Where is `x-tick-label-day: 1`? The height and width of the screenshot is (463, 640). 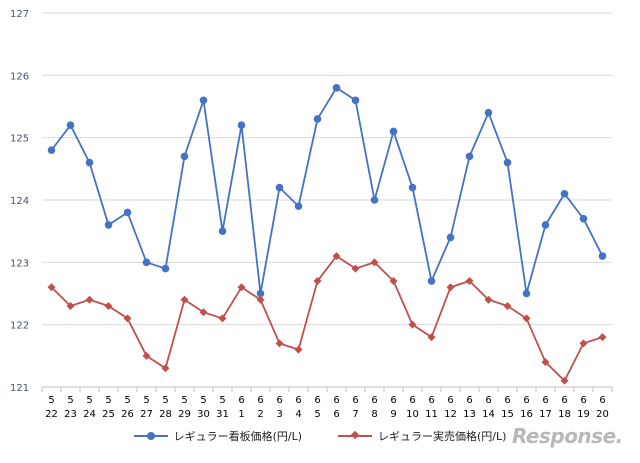
x-tick-label-day: 1 is located at coordinates (241, 414).